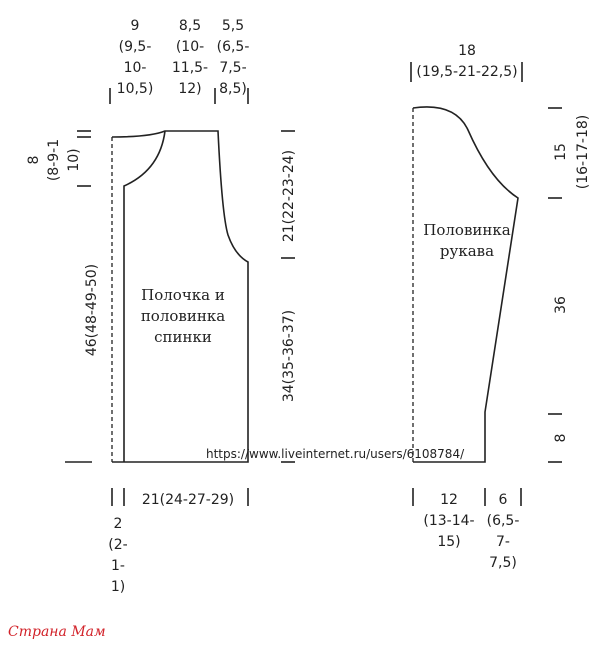  What do you see at coordinates (467, 251) in the screenshot?
I see `sleeve-label: рукава` at bounding box center [467, 251].